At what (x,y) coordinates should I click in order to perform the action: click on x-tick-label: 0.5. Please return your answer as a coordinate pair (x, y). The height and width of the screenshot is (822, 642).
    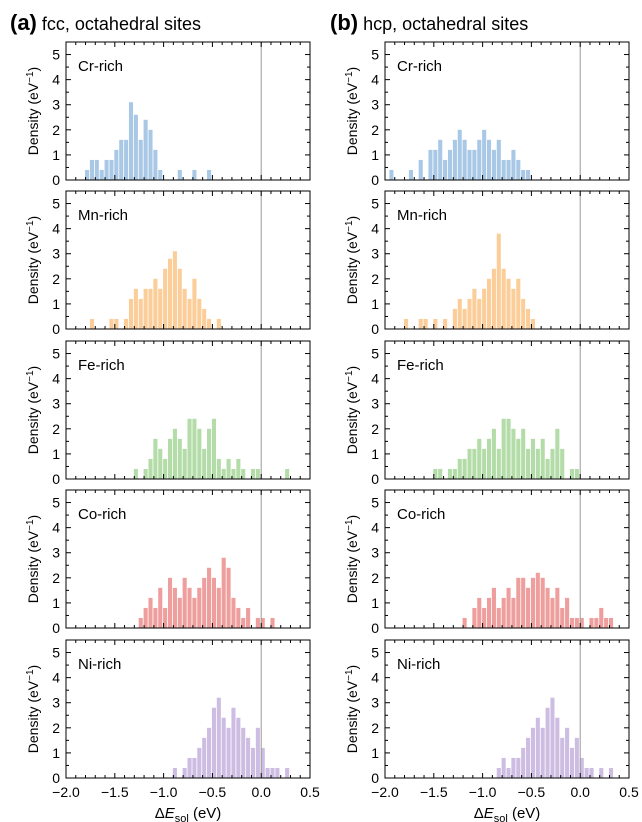
    Looking at the image, I should click on (310, 792).